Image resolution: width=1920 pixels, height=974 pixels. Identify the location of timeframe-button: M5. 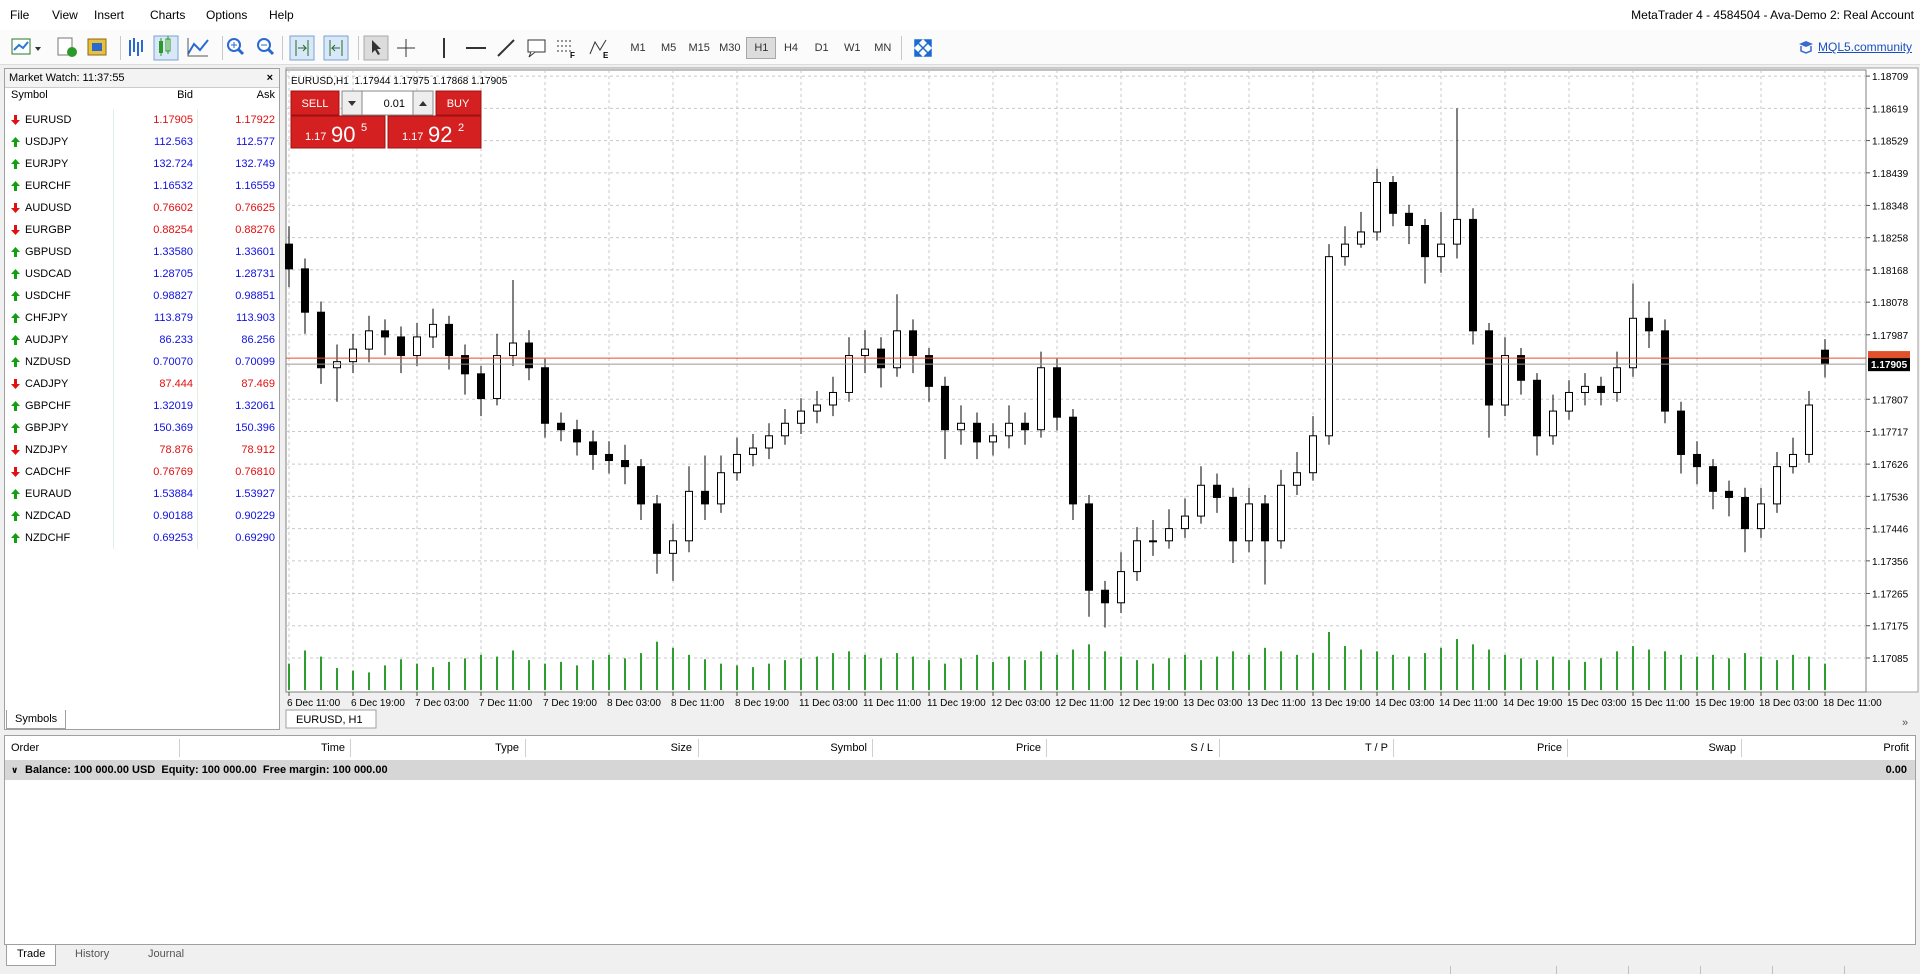
(668, 48).